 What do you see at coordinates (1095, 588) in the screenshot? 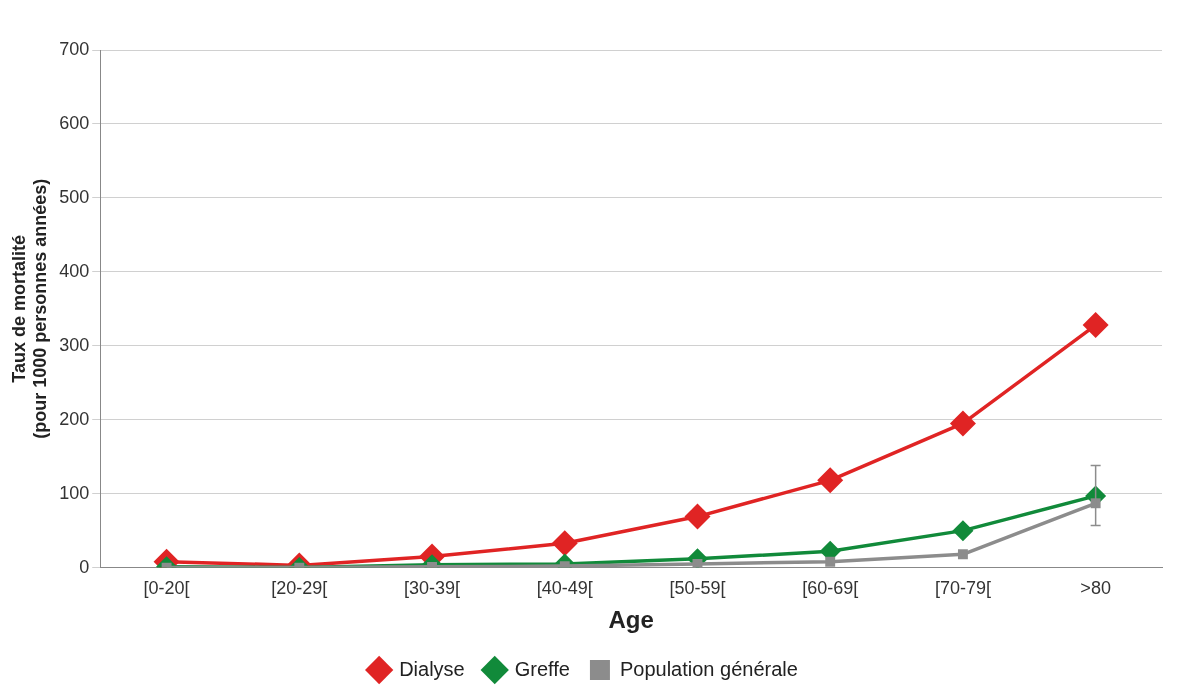
I see `x-tick-label: >80` at bounding box center [1095, 588].